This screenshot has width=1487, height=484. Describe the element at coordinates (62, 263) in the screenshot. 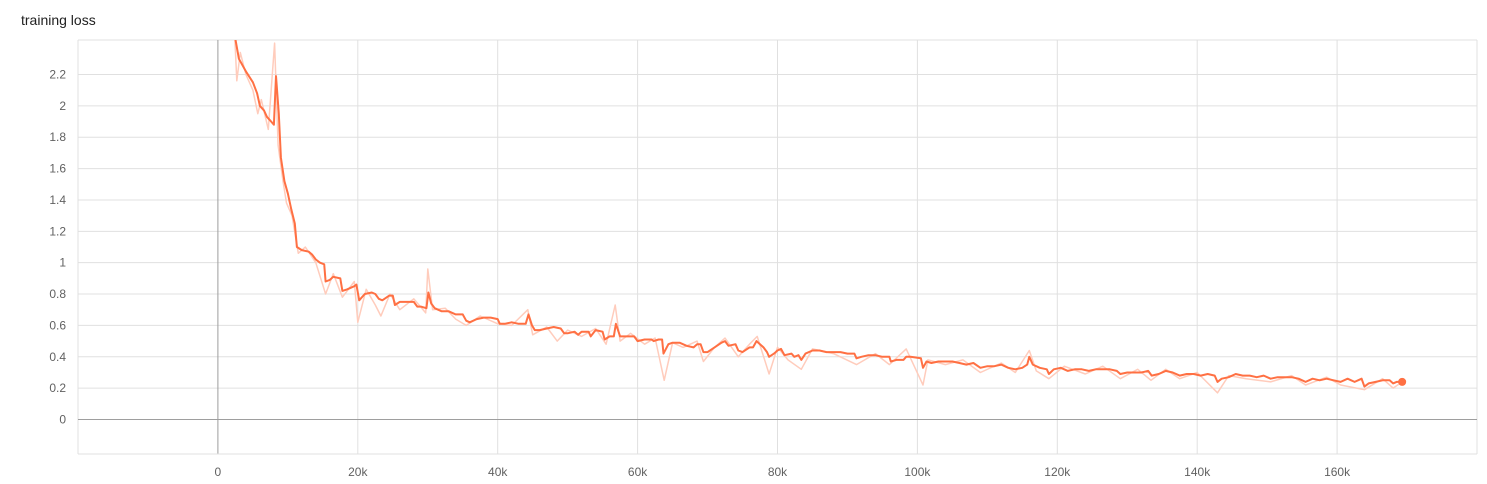

I see `y-tick-label: 1` at that location.